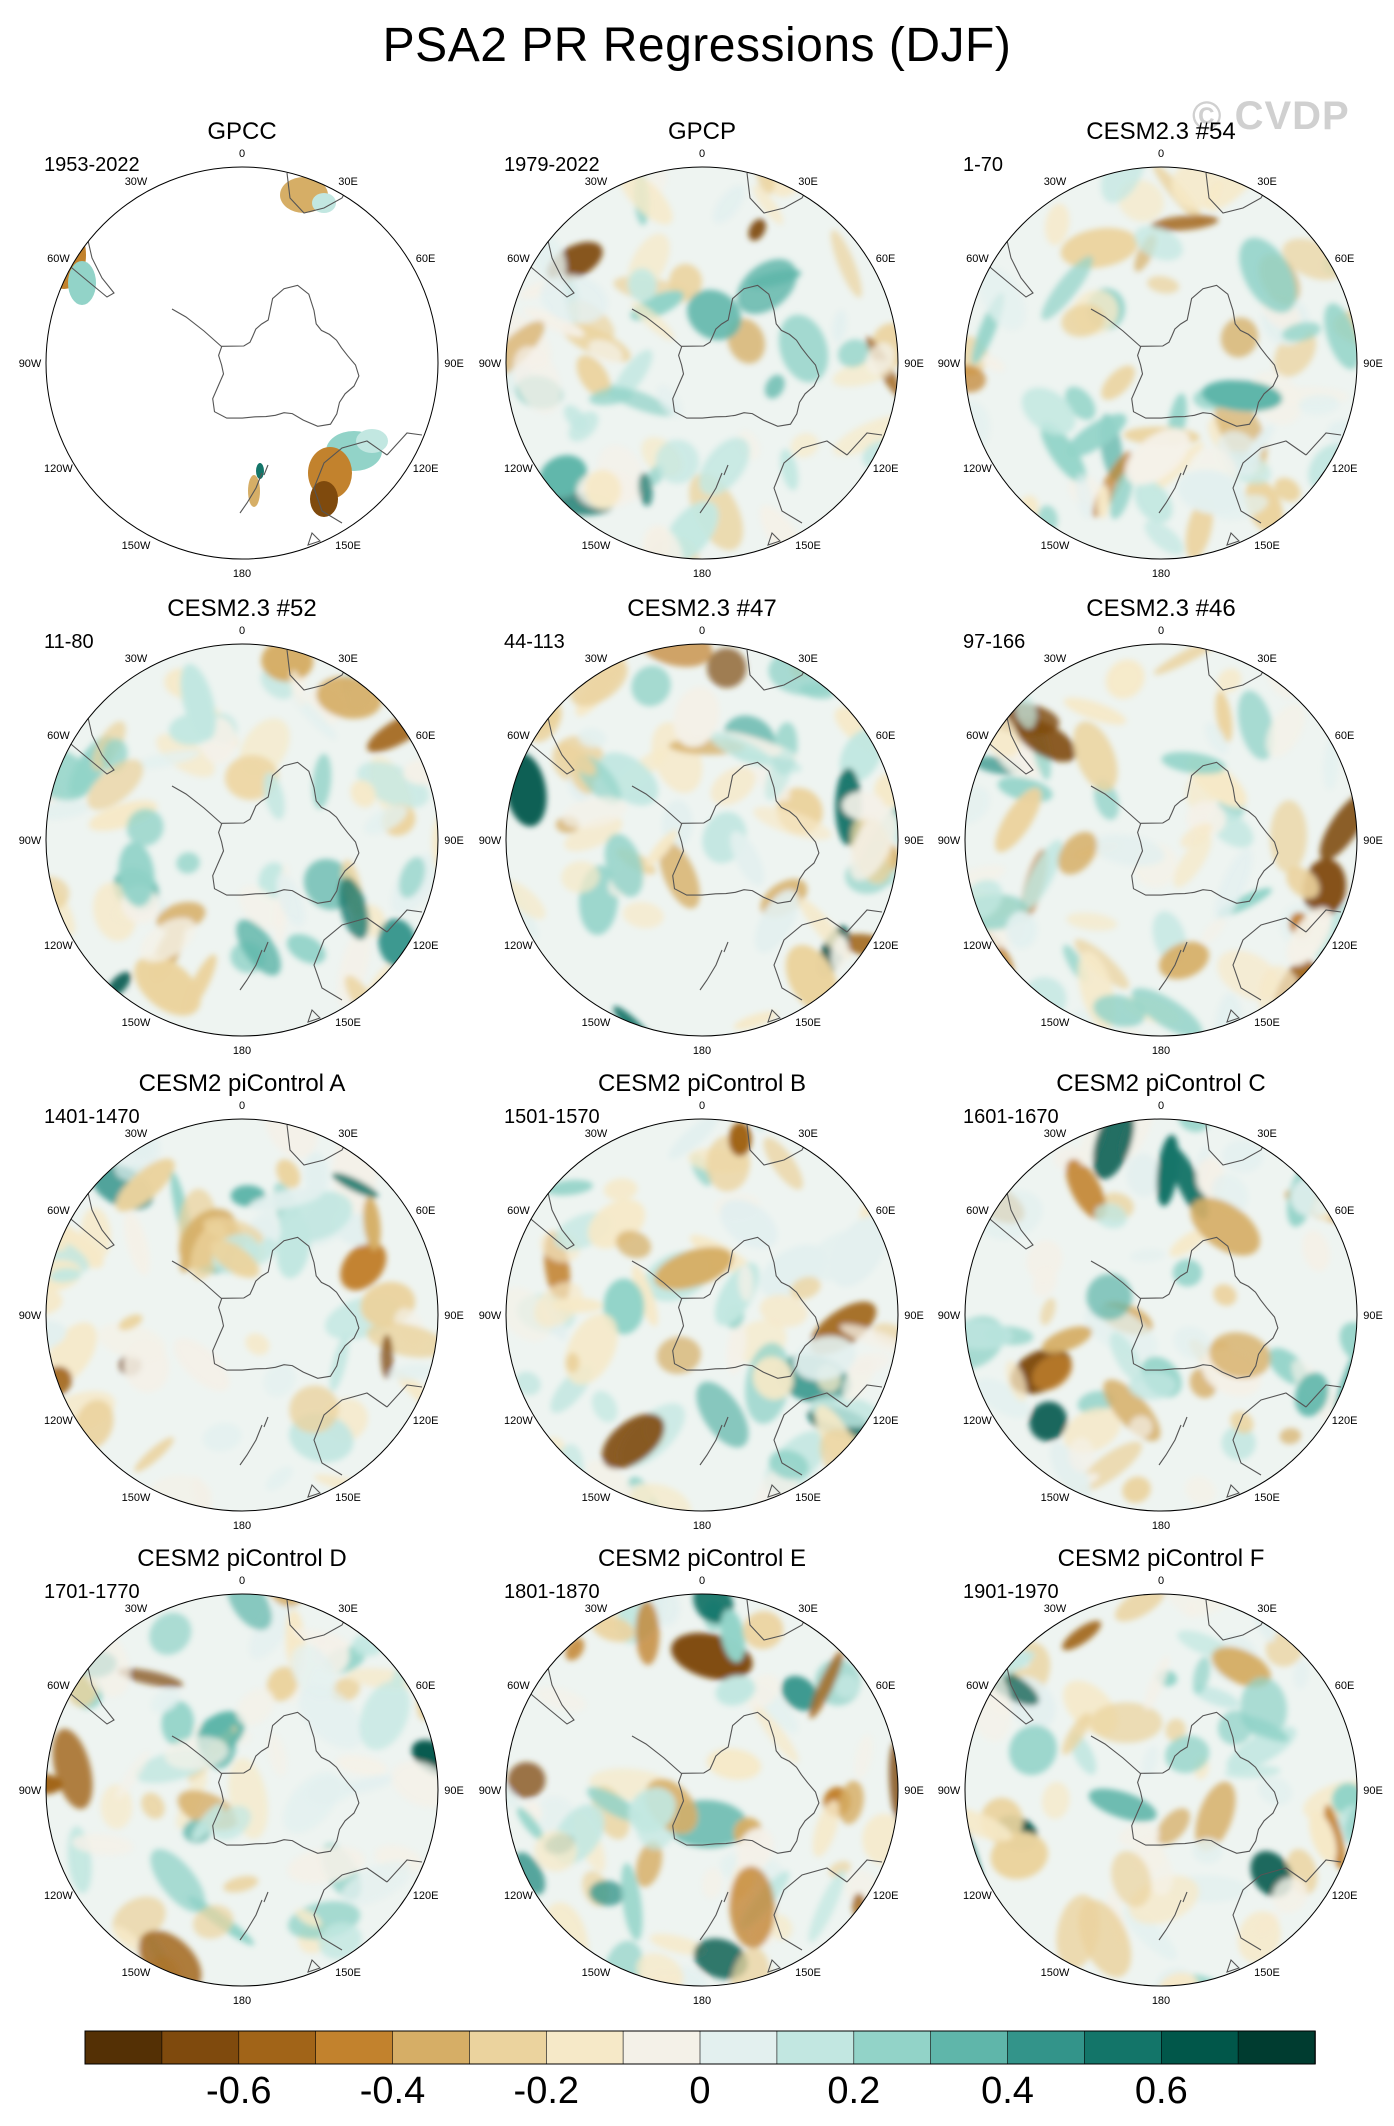  I want to click on colorbar-tick-label: 0.2, so click(853, 2091).